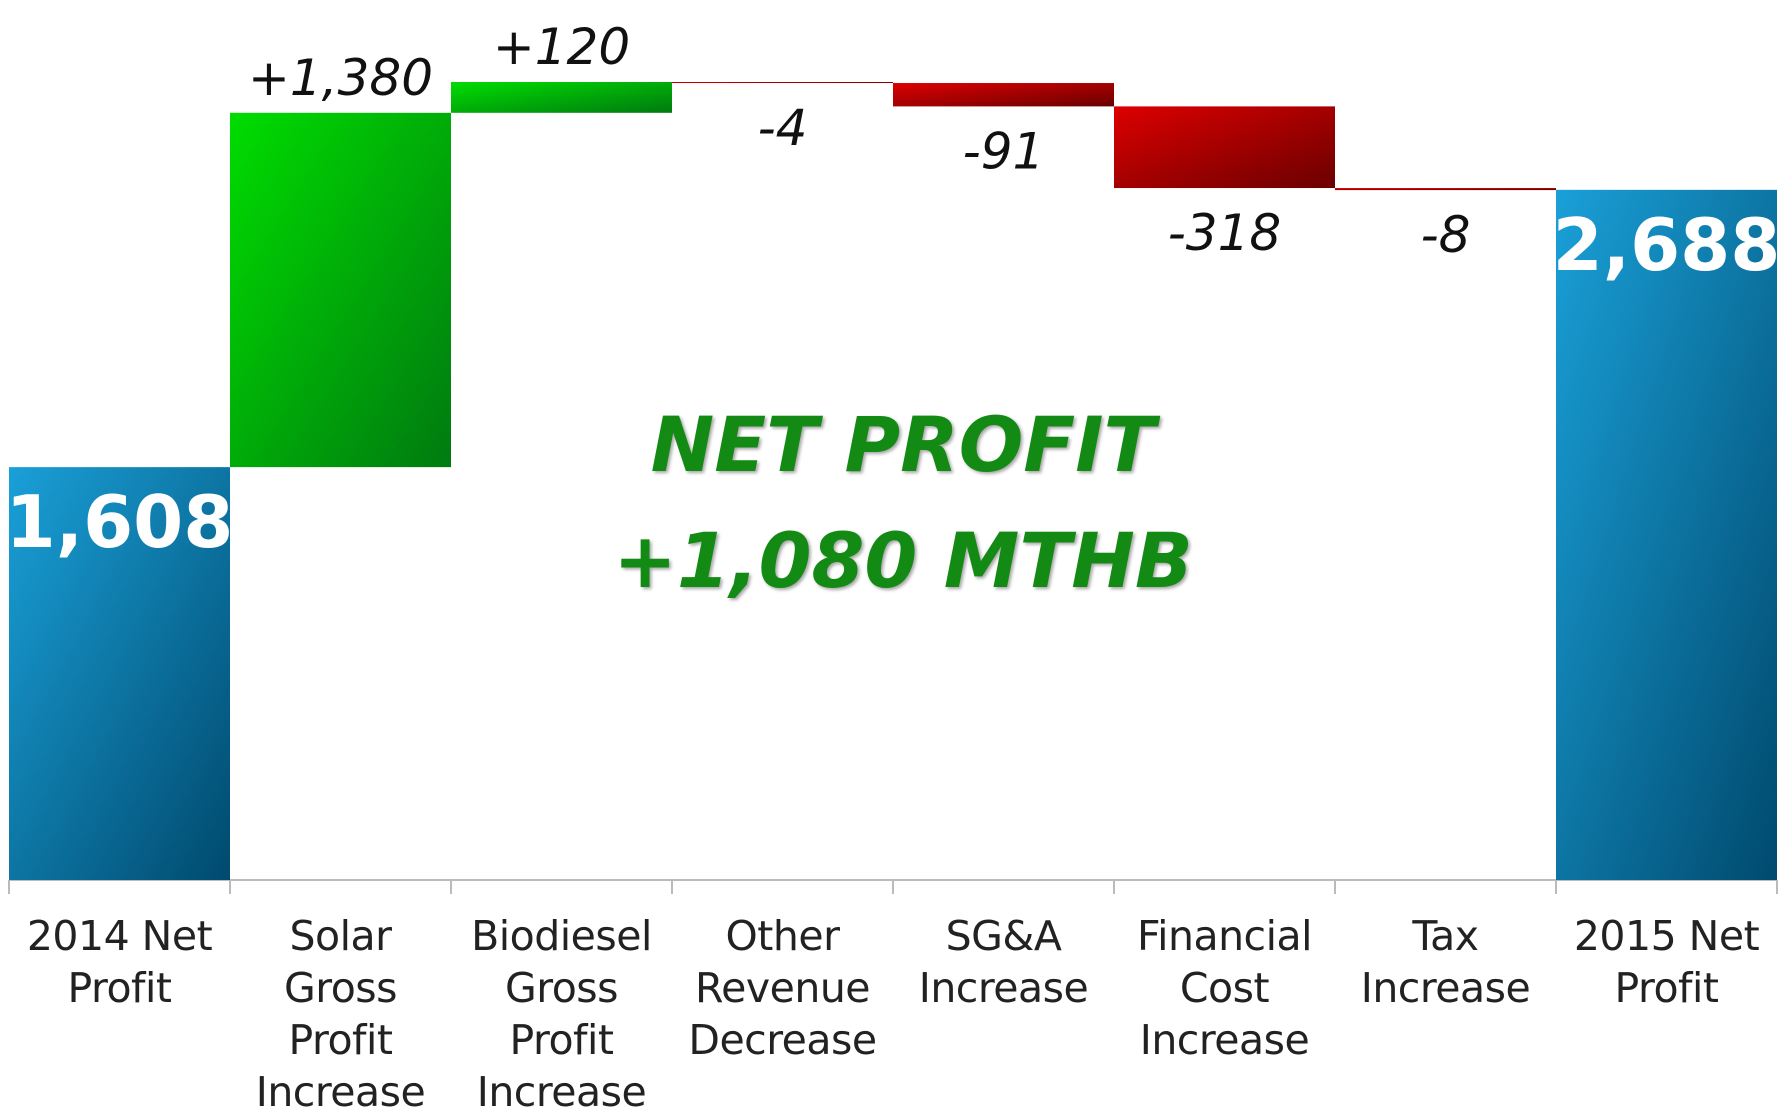 The width and height of the screenshot is (1782, 1118). Describe the element at coordinates (119, 962) in the screenshot. I see `category-label: 2014 Net Profit` at that location.